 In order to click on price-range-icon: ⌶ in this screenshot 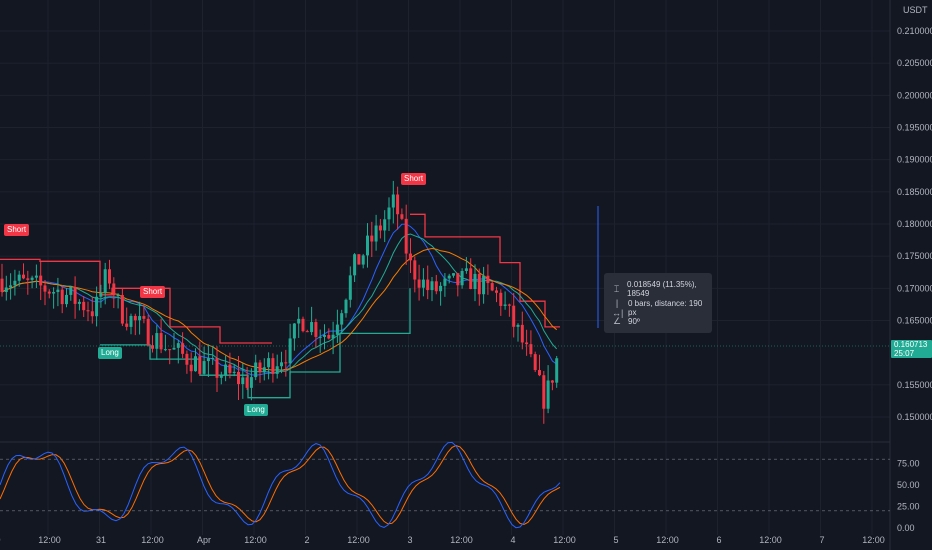, I will do `click(616, 288)`.